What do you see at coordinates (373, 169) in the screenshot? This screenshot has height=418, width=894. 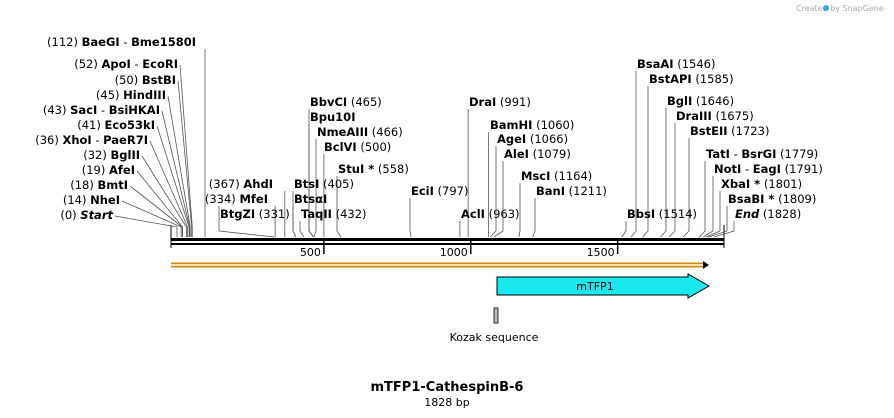 I see `site-label: StuI * (558)` at bounding box center [373, 169].